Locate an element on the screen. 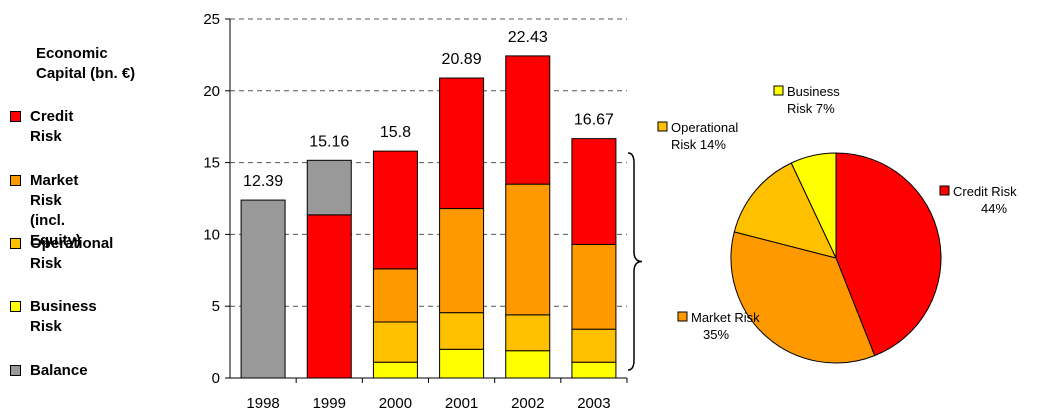 This screenshot has height=415, width=1038. y-tick-label: 10 is located at coordinates (211, 234).